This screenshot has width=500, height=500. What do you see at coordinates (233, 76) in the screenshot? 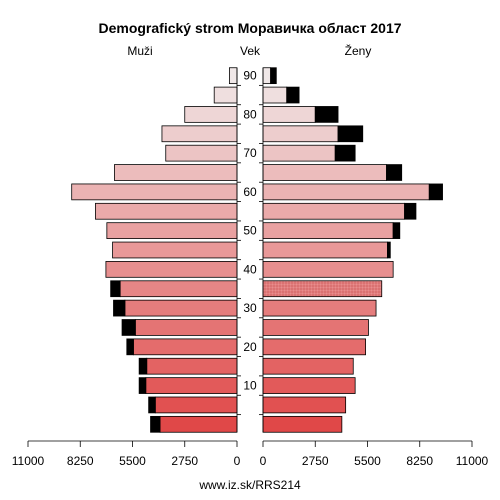
I see `male-bar-90+` at bounding box center [233, 76].